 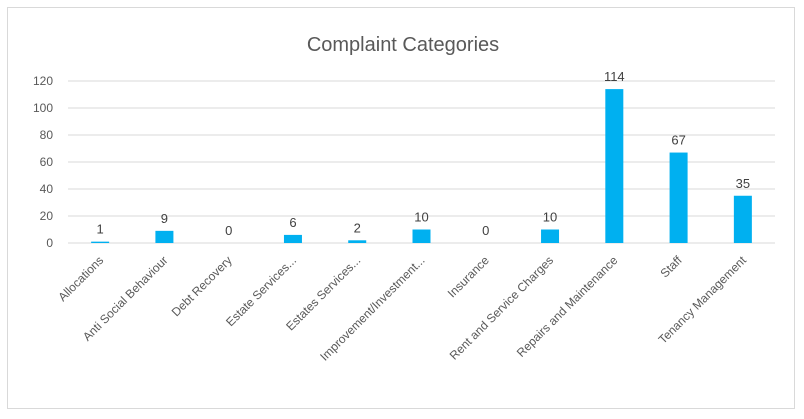 What do you see at coordinates (47, 189) in the screenshot?
I see `y-tick-label: 40` at bounding box center [47, 189].